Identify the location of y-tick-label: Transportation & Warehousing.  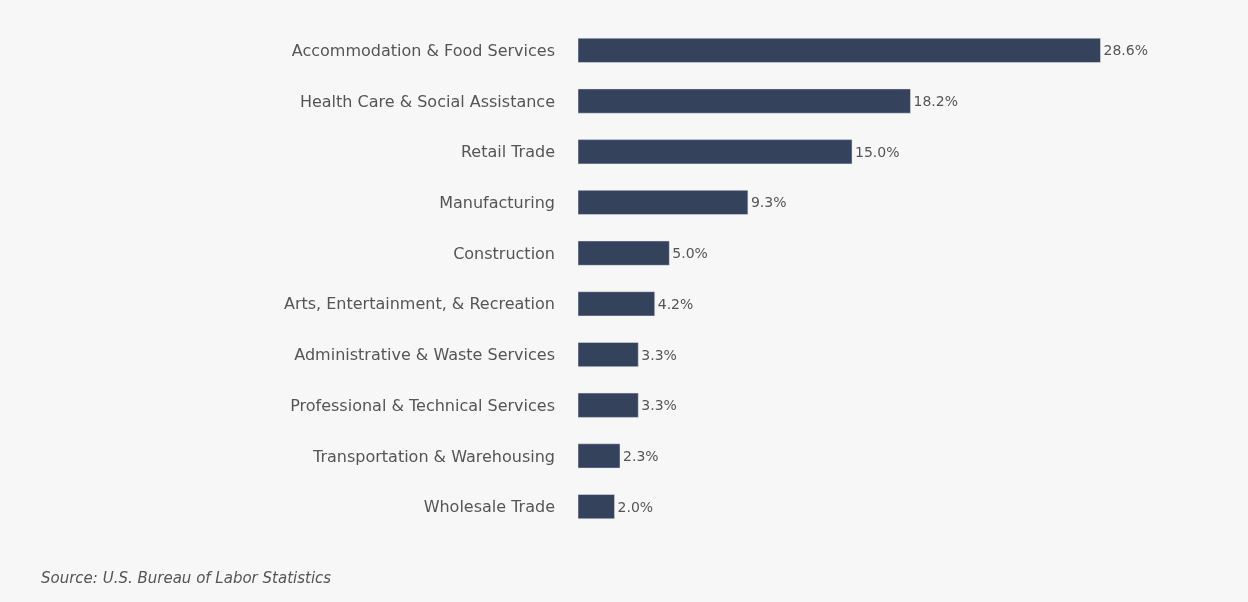
(433, 456).